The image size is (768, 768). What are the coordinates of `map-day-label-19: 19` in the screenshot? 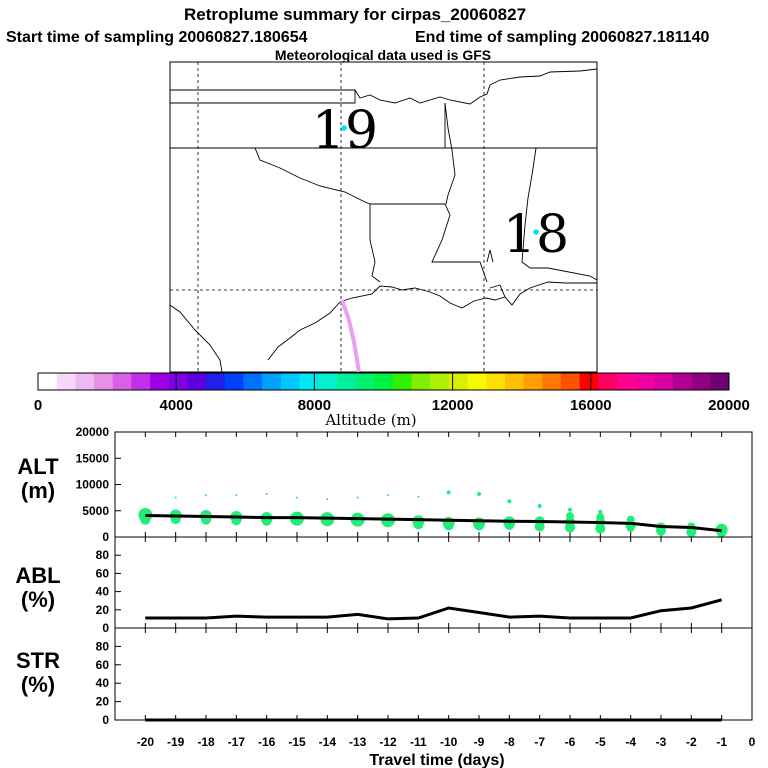 It's located at (345, 131).